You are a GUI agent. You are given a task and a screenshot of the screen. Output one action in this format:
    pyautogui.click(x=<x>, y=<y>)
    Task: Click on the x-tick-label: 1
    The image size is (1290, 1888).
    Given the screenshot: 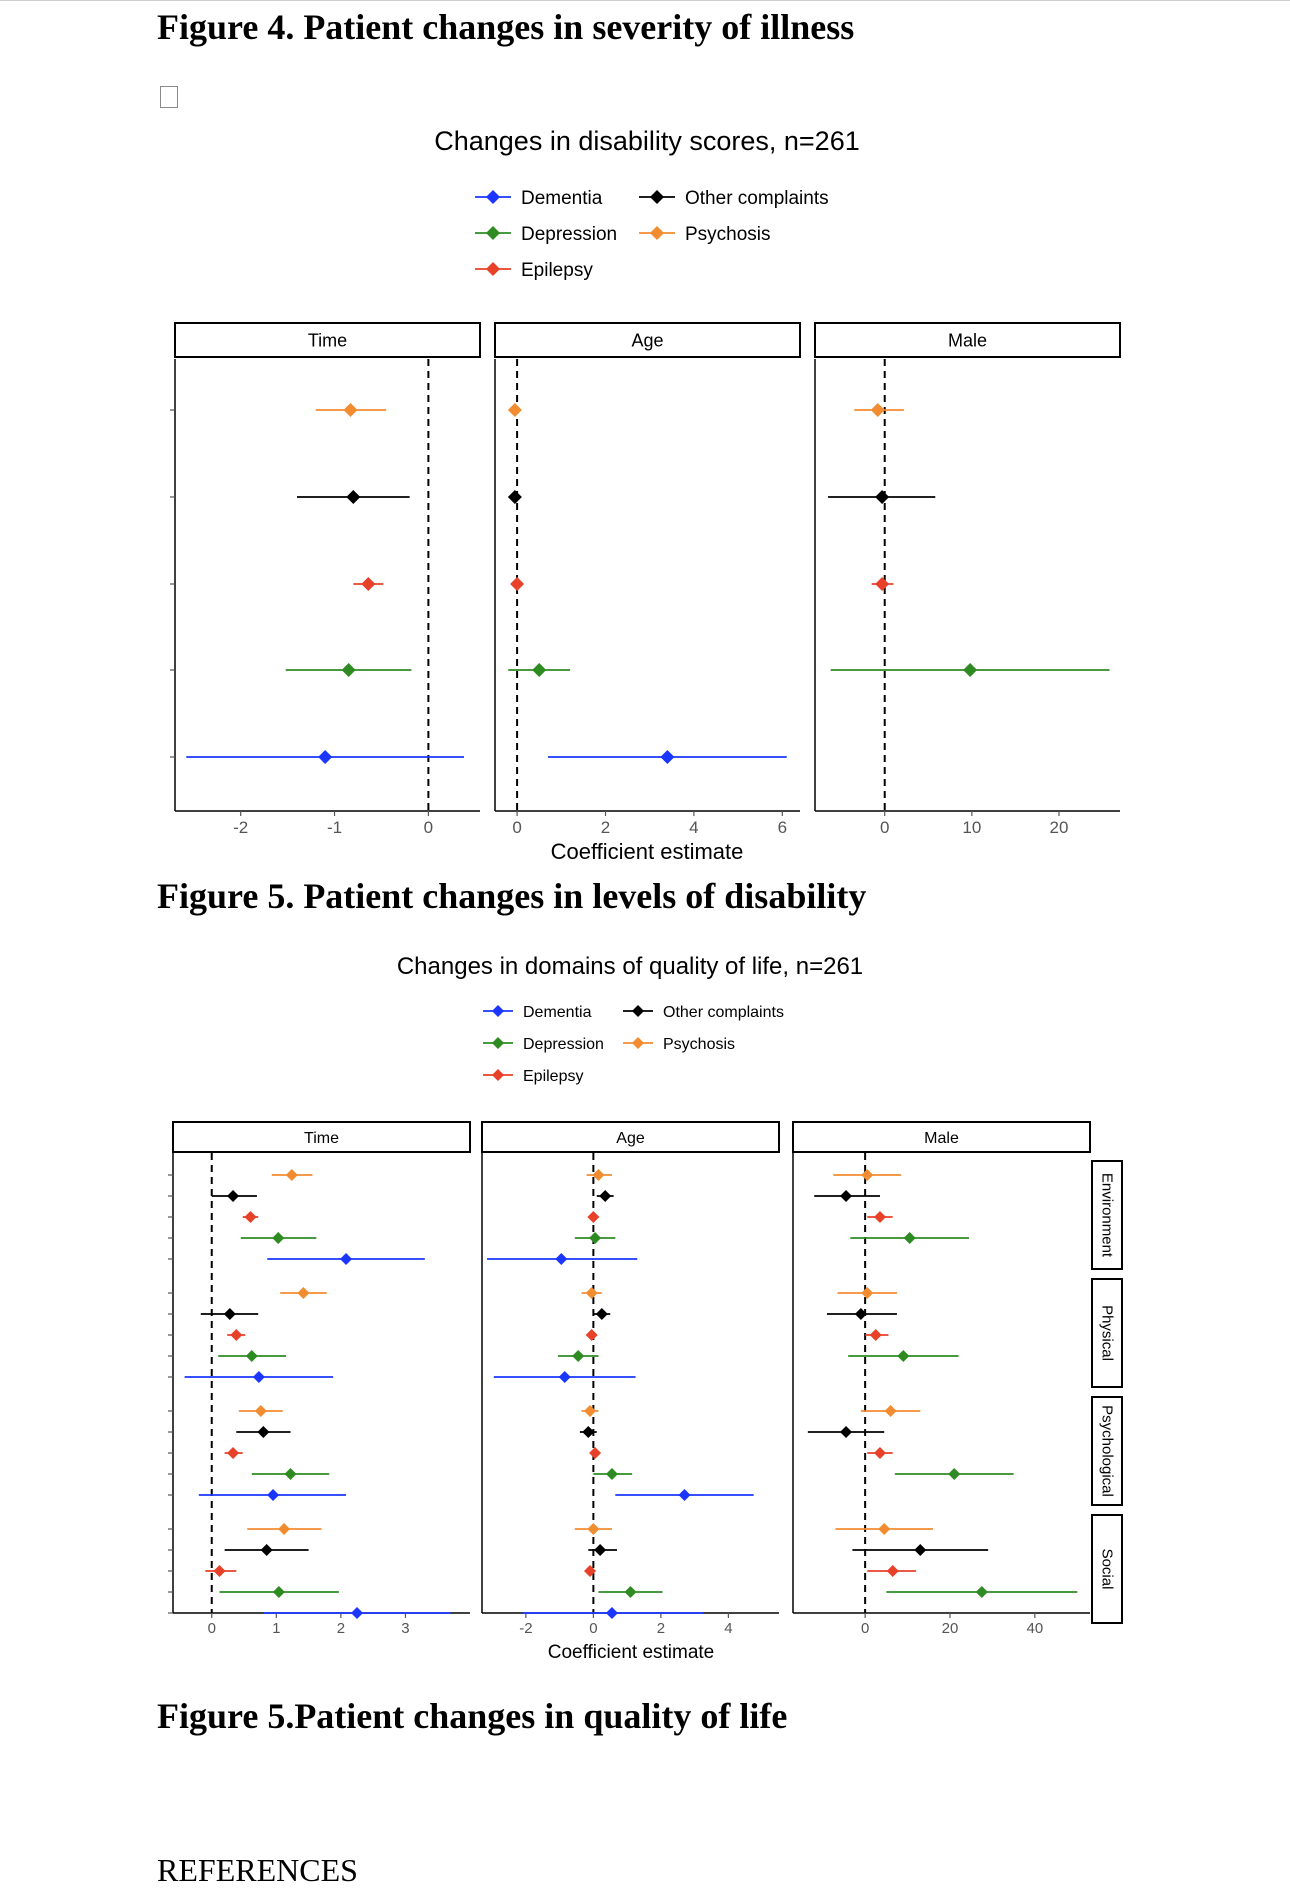 What is the action you would take?
    pyautogui.click(x=276, y=1628)
    